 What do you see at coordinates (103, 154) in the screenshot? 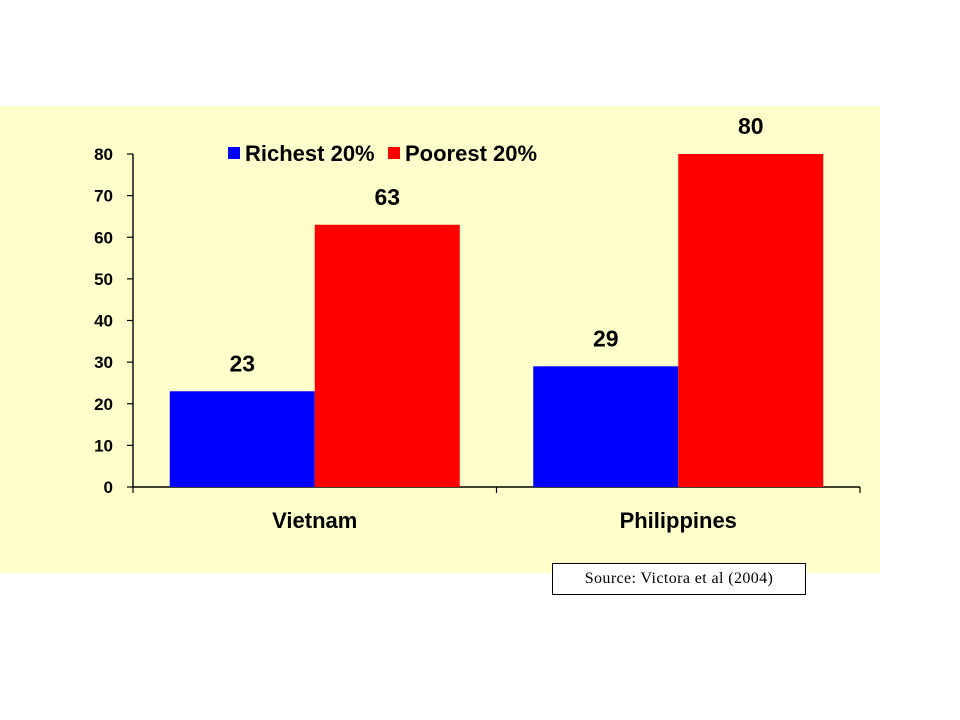
I see `y-tick-label: 80` at bounding box center [103, 154].